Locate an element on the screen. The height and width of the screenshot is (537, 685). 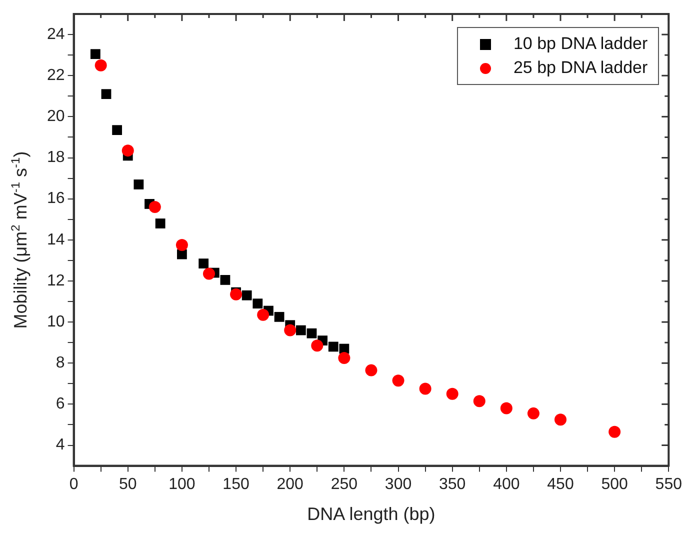
legend-label: 10 bp DNA ladder is located at coordinates (580, 44).